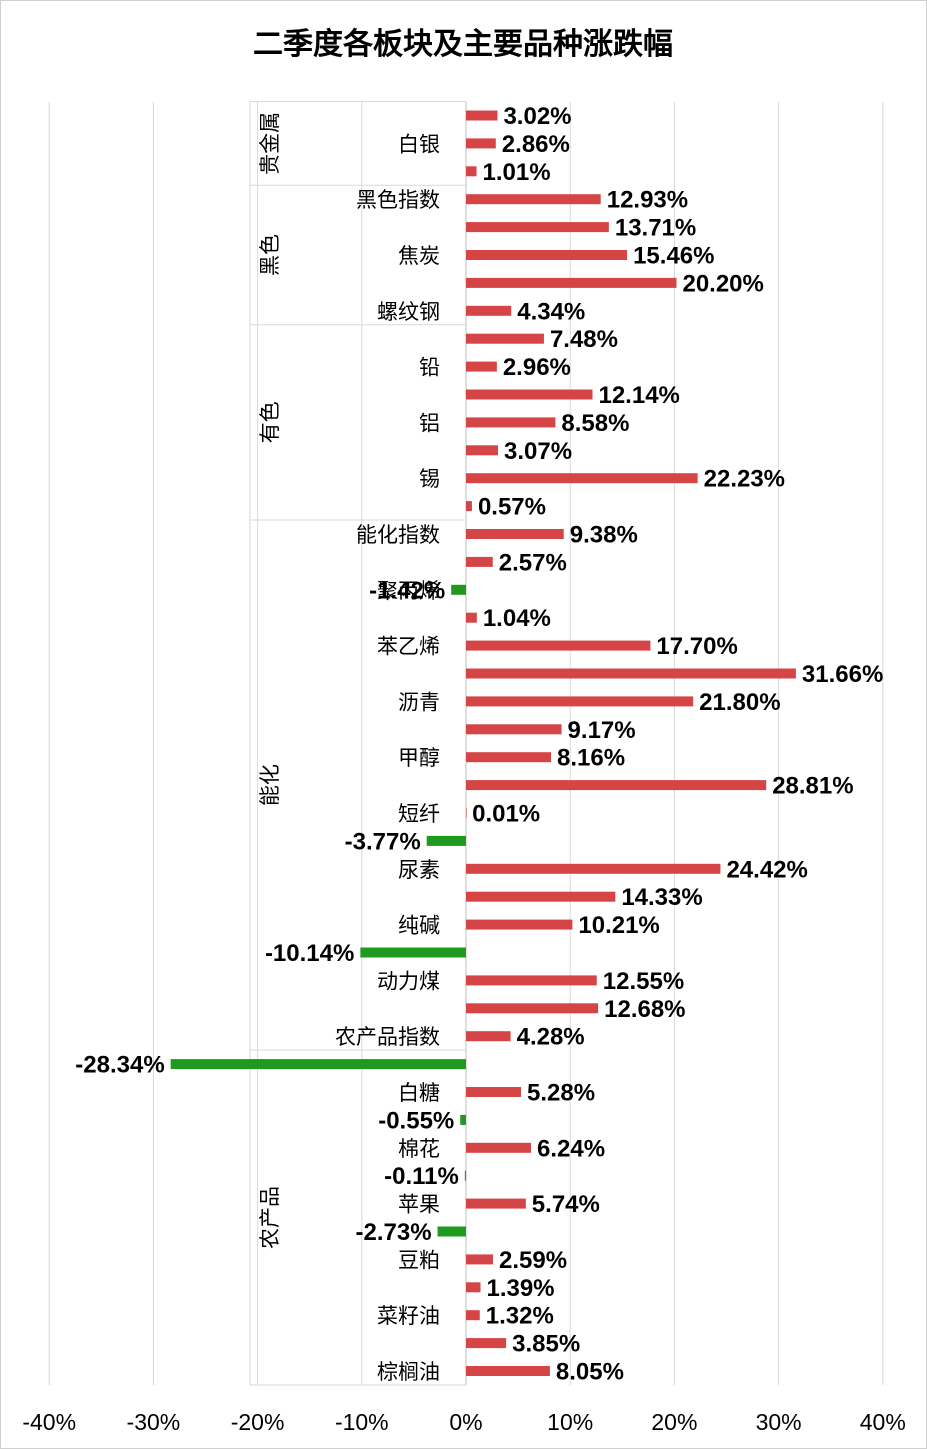  What do you see at coordinates (419, 144) in the screenshot?
I see `category-label: 白银` at bounding box center [419, 144].